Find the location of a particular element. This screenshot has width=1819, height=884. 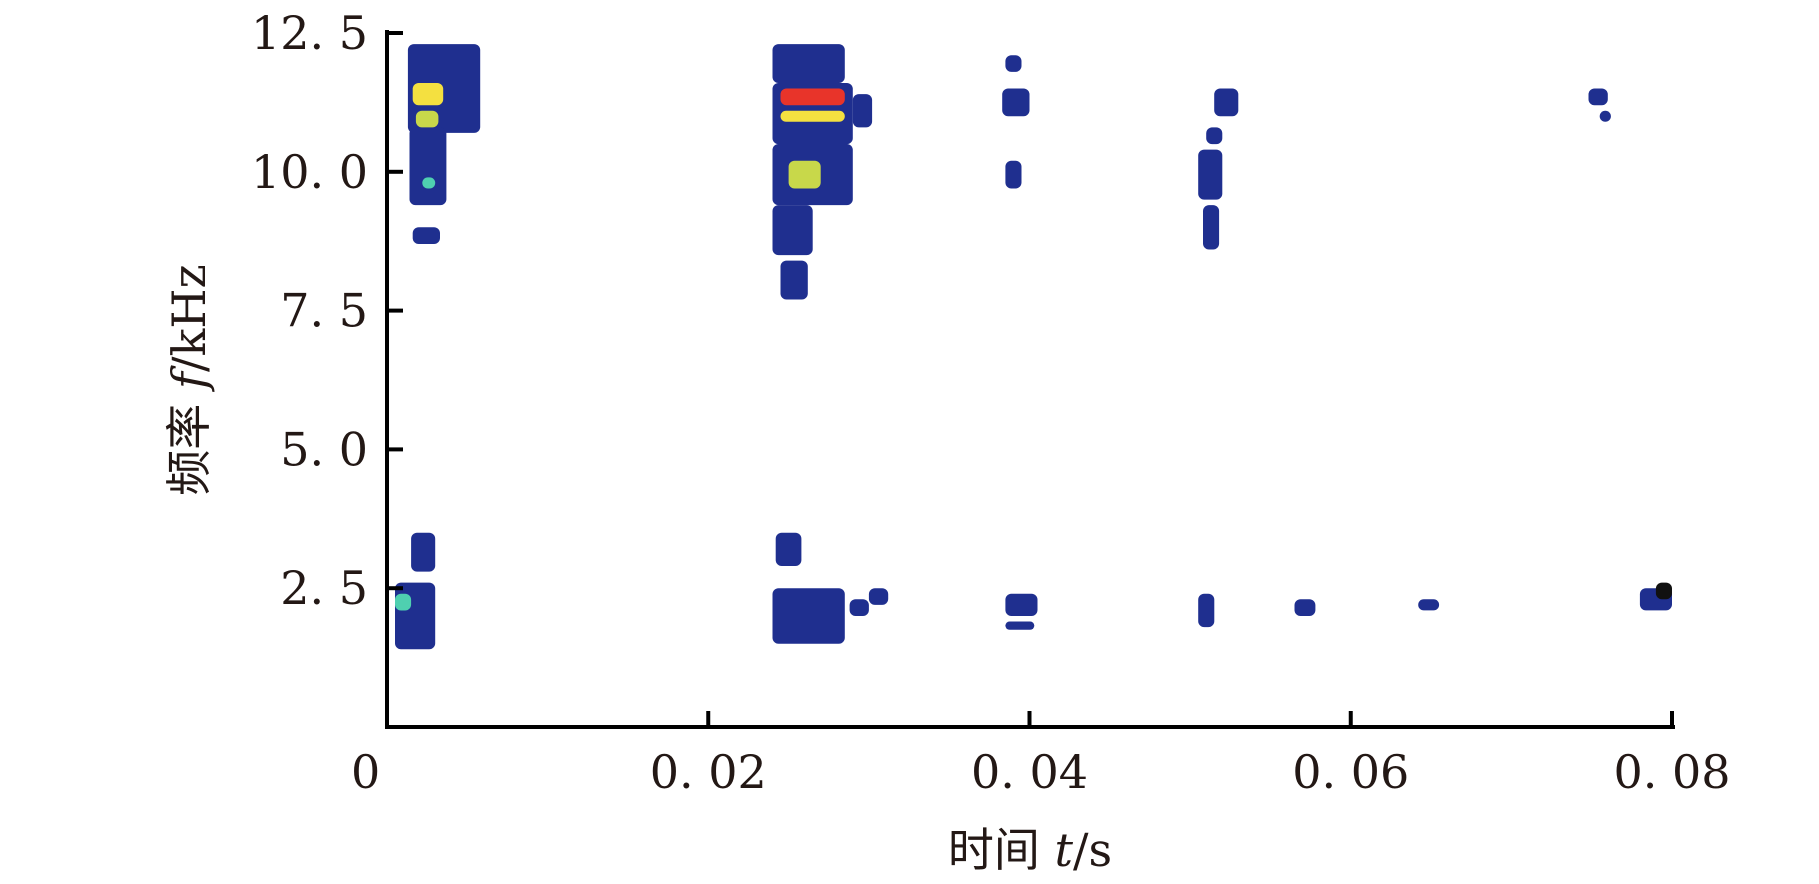

y-tick-label: 5. 0 is located at coordinates (324, 449).